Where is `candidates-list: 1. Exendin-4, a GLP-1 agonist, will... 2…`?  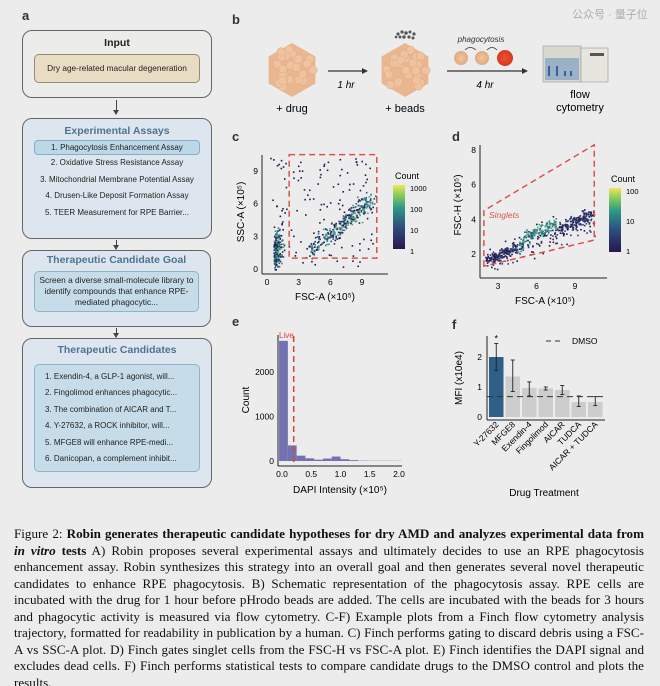
candidates-list: 1. Exendin-4, a GLP-1 agonist, will... 2… is located at coordinates (117, 418).